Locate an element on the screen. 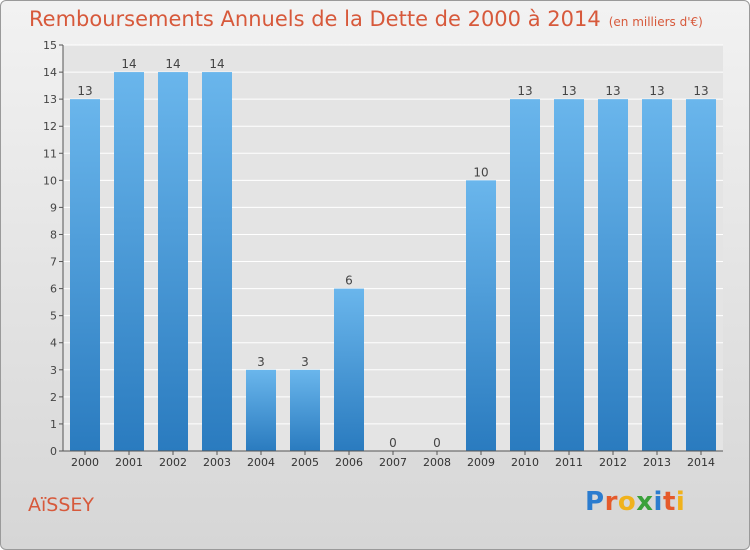 Image resolution: width=750 pixels, height=550 pixels. logo-letter: t is located at coordinates (669, 502).